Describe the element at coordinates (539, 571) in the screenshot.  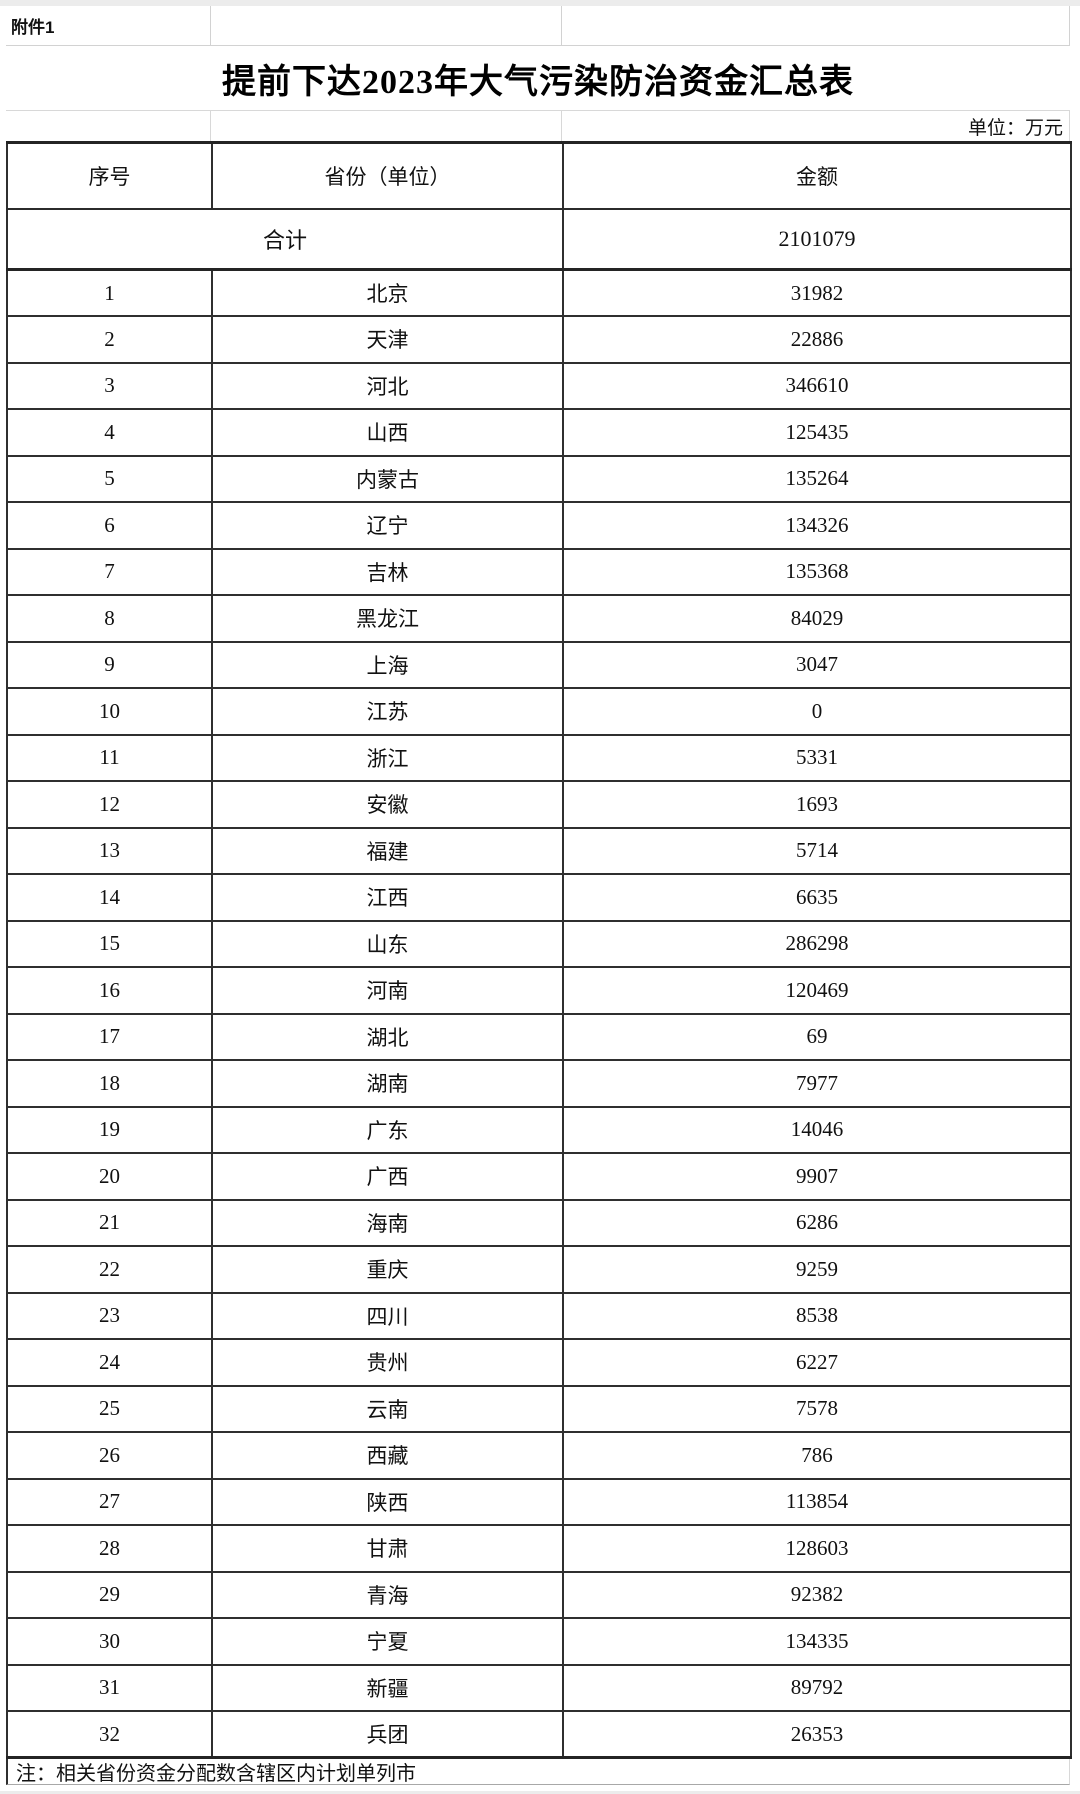
I see `table-row: 7 吉林 135368` at that location.